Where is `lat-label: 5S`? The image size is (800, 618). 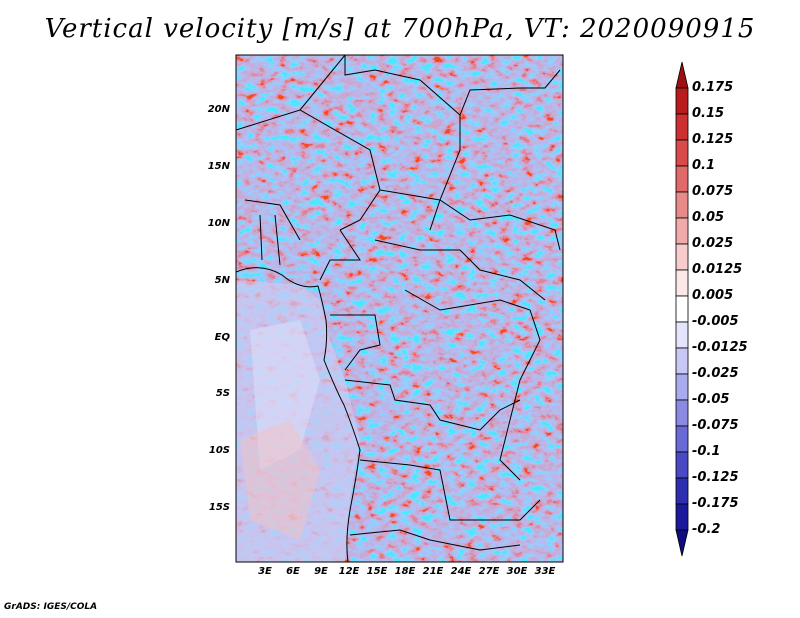
lat-label: 5S is located at coordinates (222, 393).